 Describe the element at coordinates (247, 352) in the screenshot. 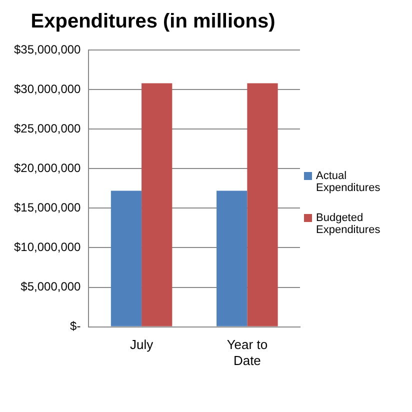

I see `x-tick-label: Year to Date` at that location.